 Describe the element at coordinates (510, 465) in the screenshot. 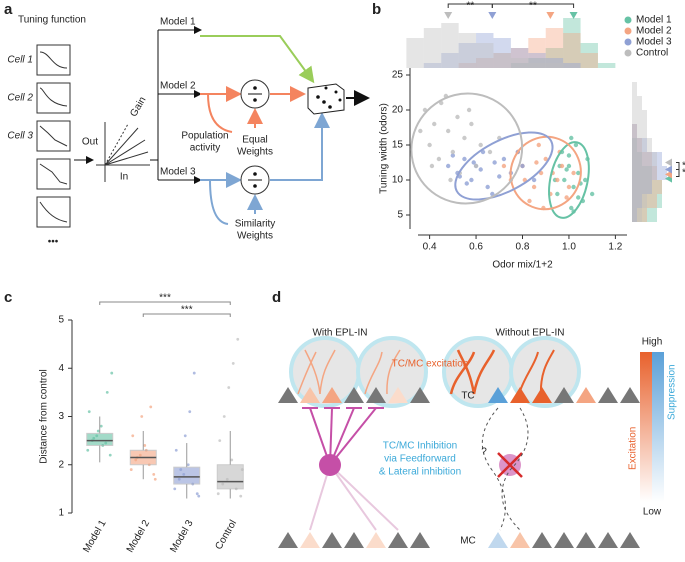

I see `missing-epl-in` at that location.